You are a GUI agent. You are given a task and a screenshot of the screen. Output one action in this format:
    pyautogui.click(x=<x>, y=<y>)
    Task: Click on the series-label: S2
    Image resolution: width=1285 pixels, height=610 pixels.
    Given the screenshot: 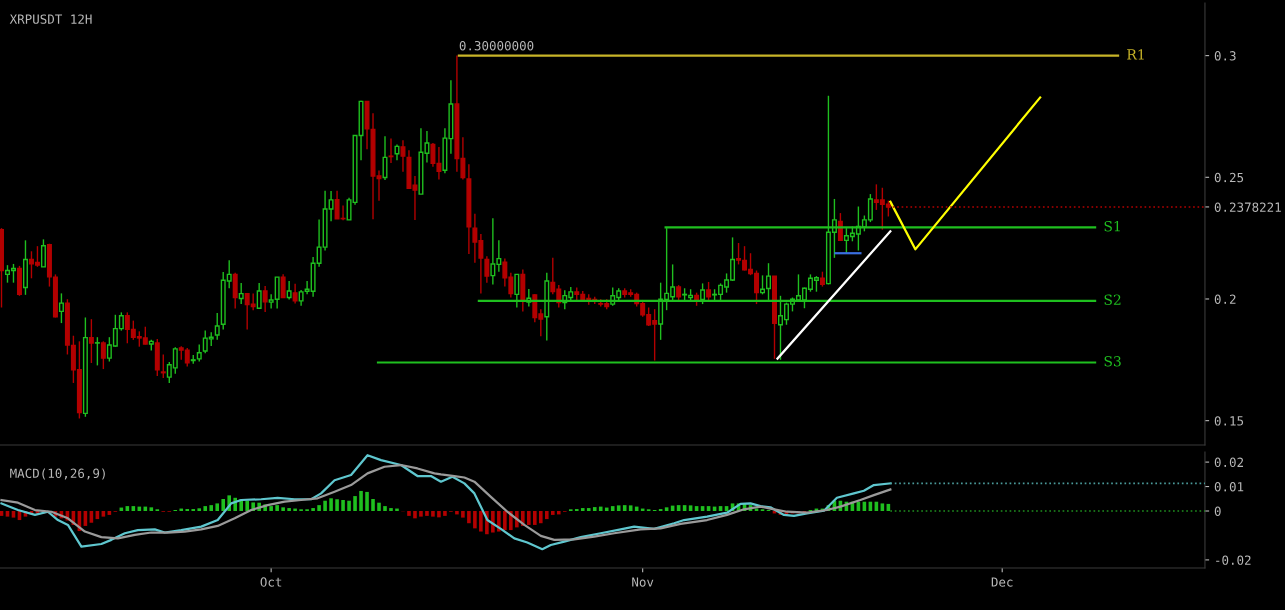 What is the action you would take?
    pyautogui.click(x=1112, y=299)
    